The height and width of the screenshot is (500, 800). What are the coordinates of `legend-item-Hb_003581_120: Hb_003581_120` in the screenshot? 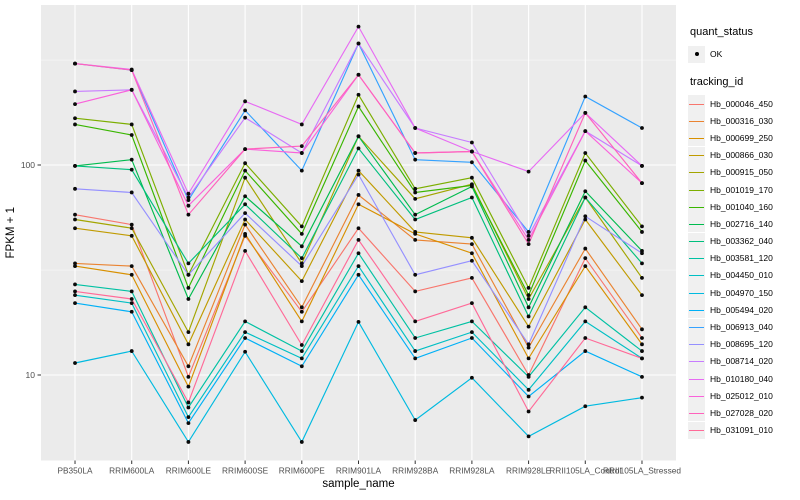 It's located at (744, 258).